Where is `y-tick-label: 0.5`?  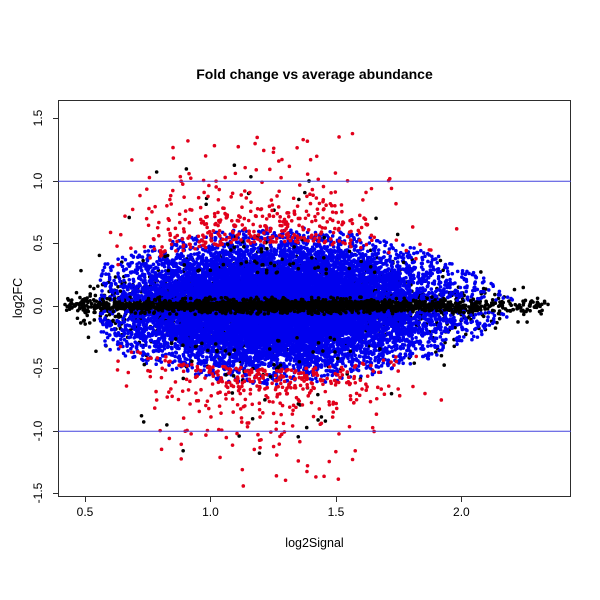 y-tick-label: 0.5 is located at coordinates (38, 243).